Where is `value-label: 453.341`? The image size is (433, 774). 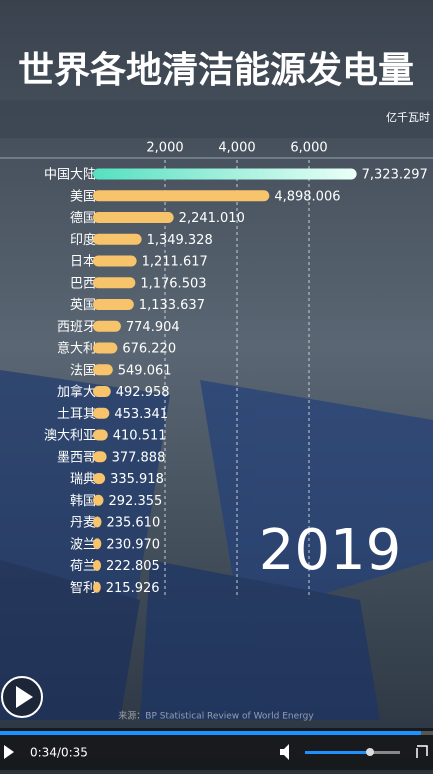 value-label: 453.341 is located at coordinates (141, 414).